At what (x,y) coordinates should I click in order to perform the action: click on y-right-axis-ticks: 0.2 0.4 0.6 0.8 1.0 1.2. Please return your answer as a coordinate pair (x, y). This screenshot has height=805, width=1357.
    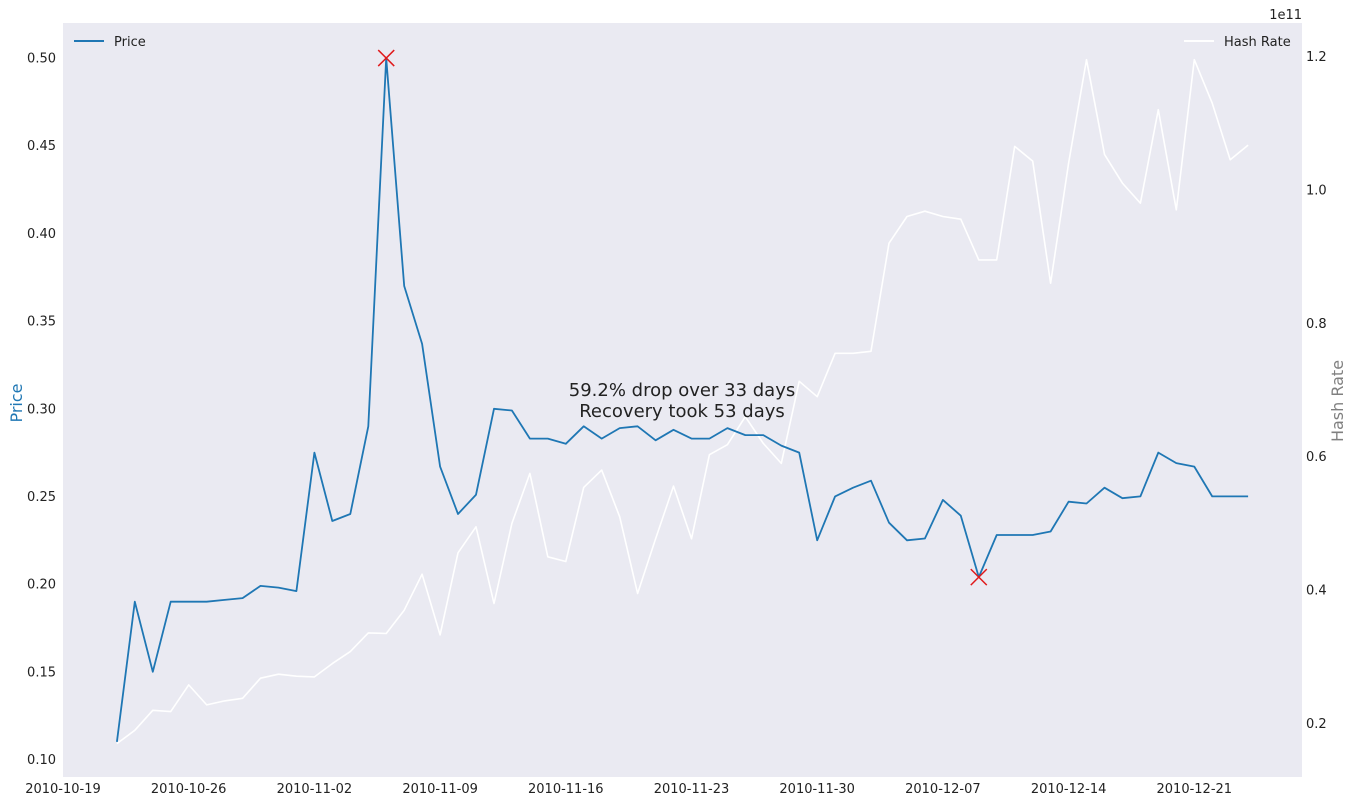
    Looking at the image, I should click on (1316, 391).